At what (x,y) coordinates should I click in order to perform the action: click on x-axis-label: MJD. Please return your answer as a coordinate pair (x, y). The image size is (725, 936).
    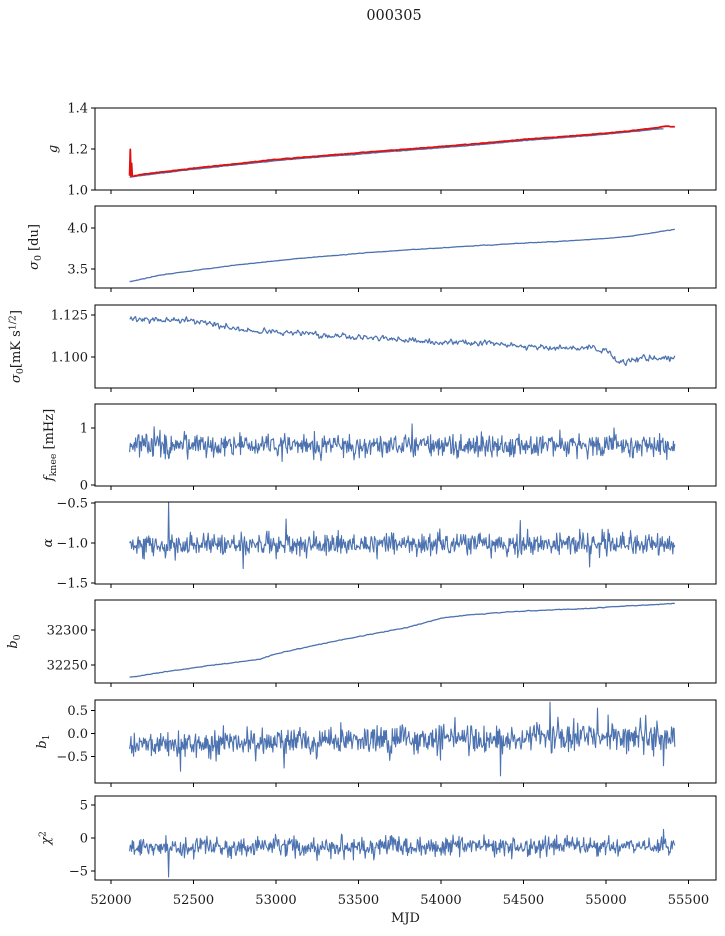
    Looking at the image, I should click on (405, 918).